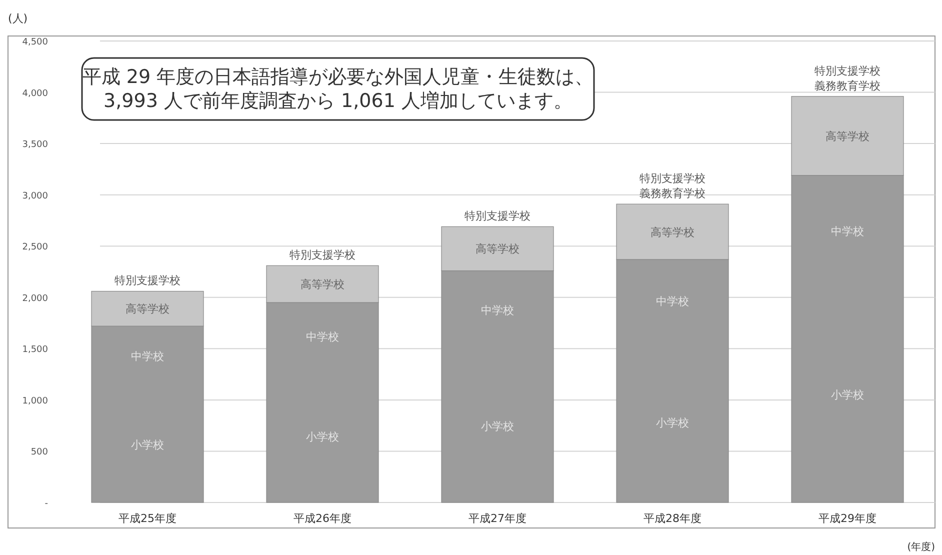  What do you see at coordinates (18, 18) in the screenshot?
I see `y-axis-title: (人)` at bounding box center [18, 18].